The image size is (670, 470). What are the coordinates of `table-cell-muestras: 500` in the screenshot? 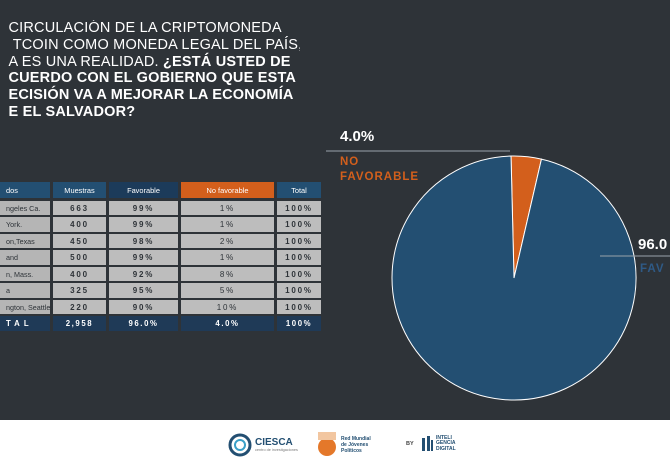 It's located at (79, 257).